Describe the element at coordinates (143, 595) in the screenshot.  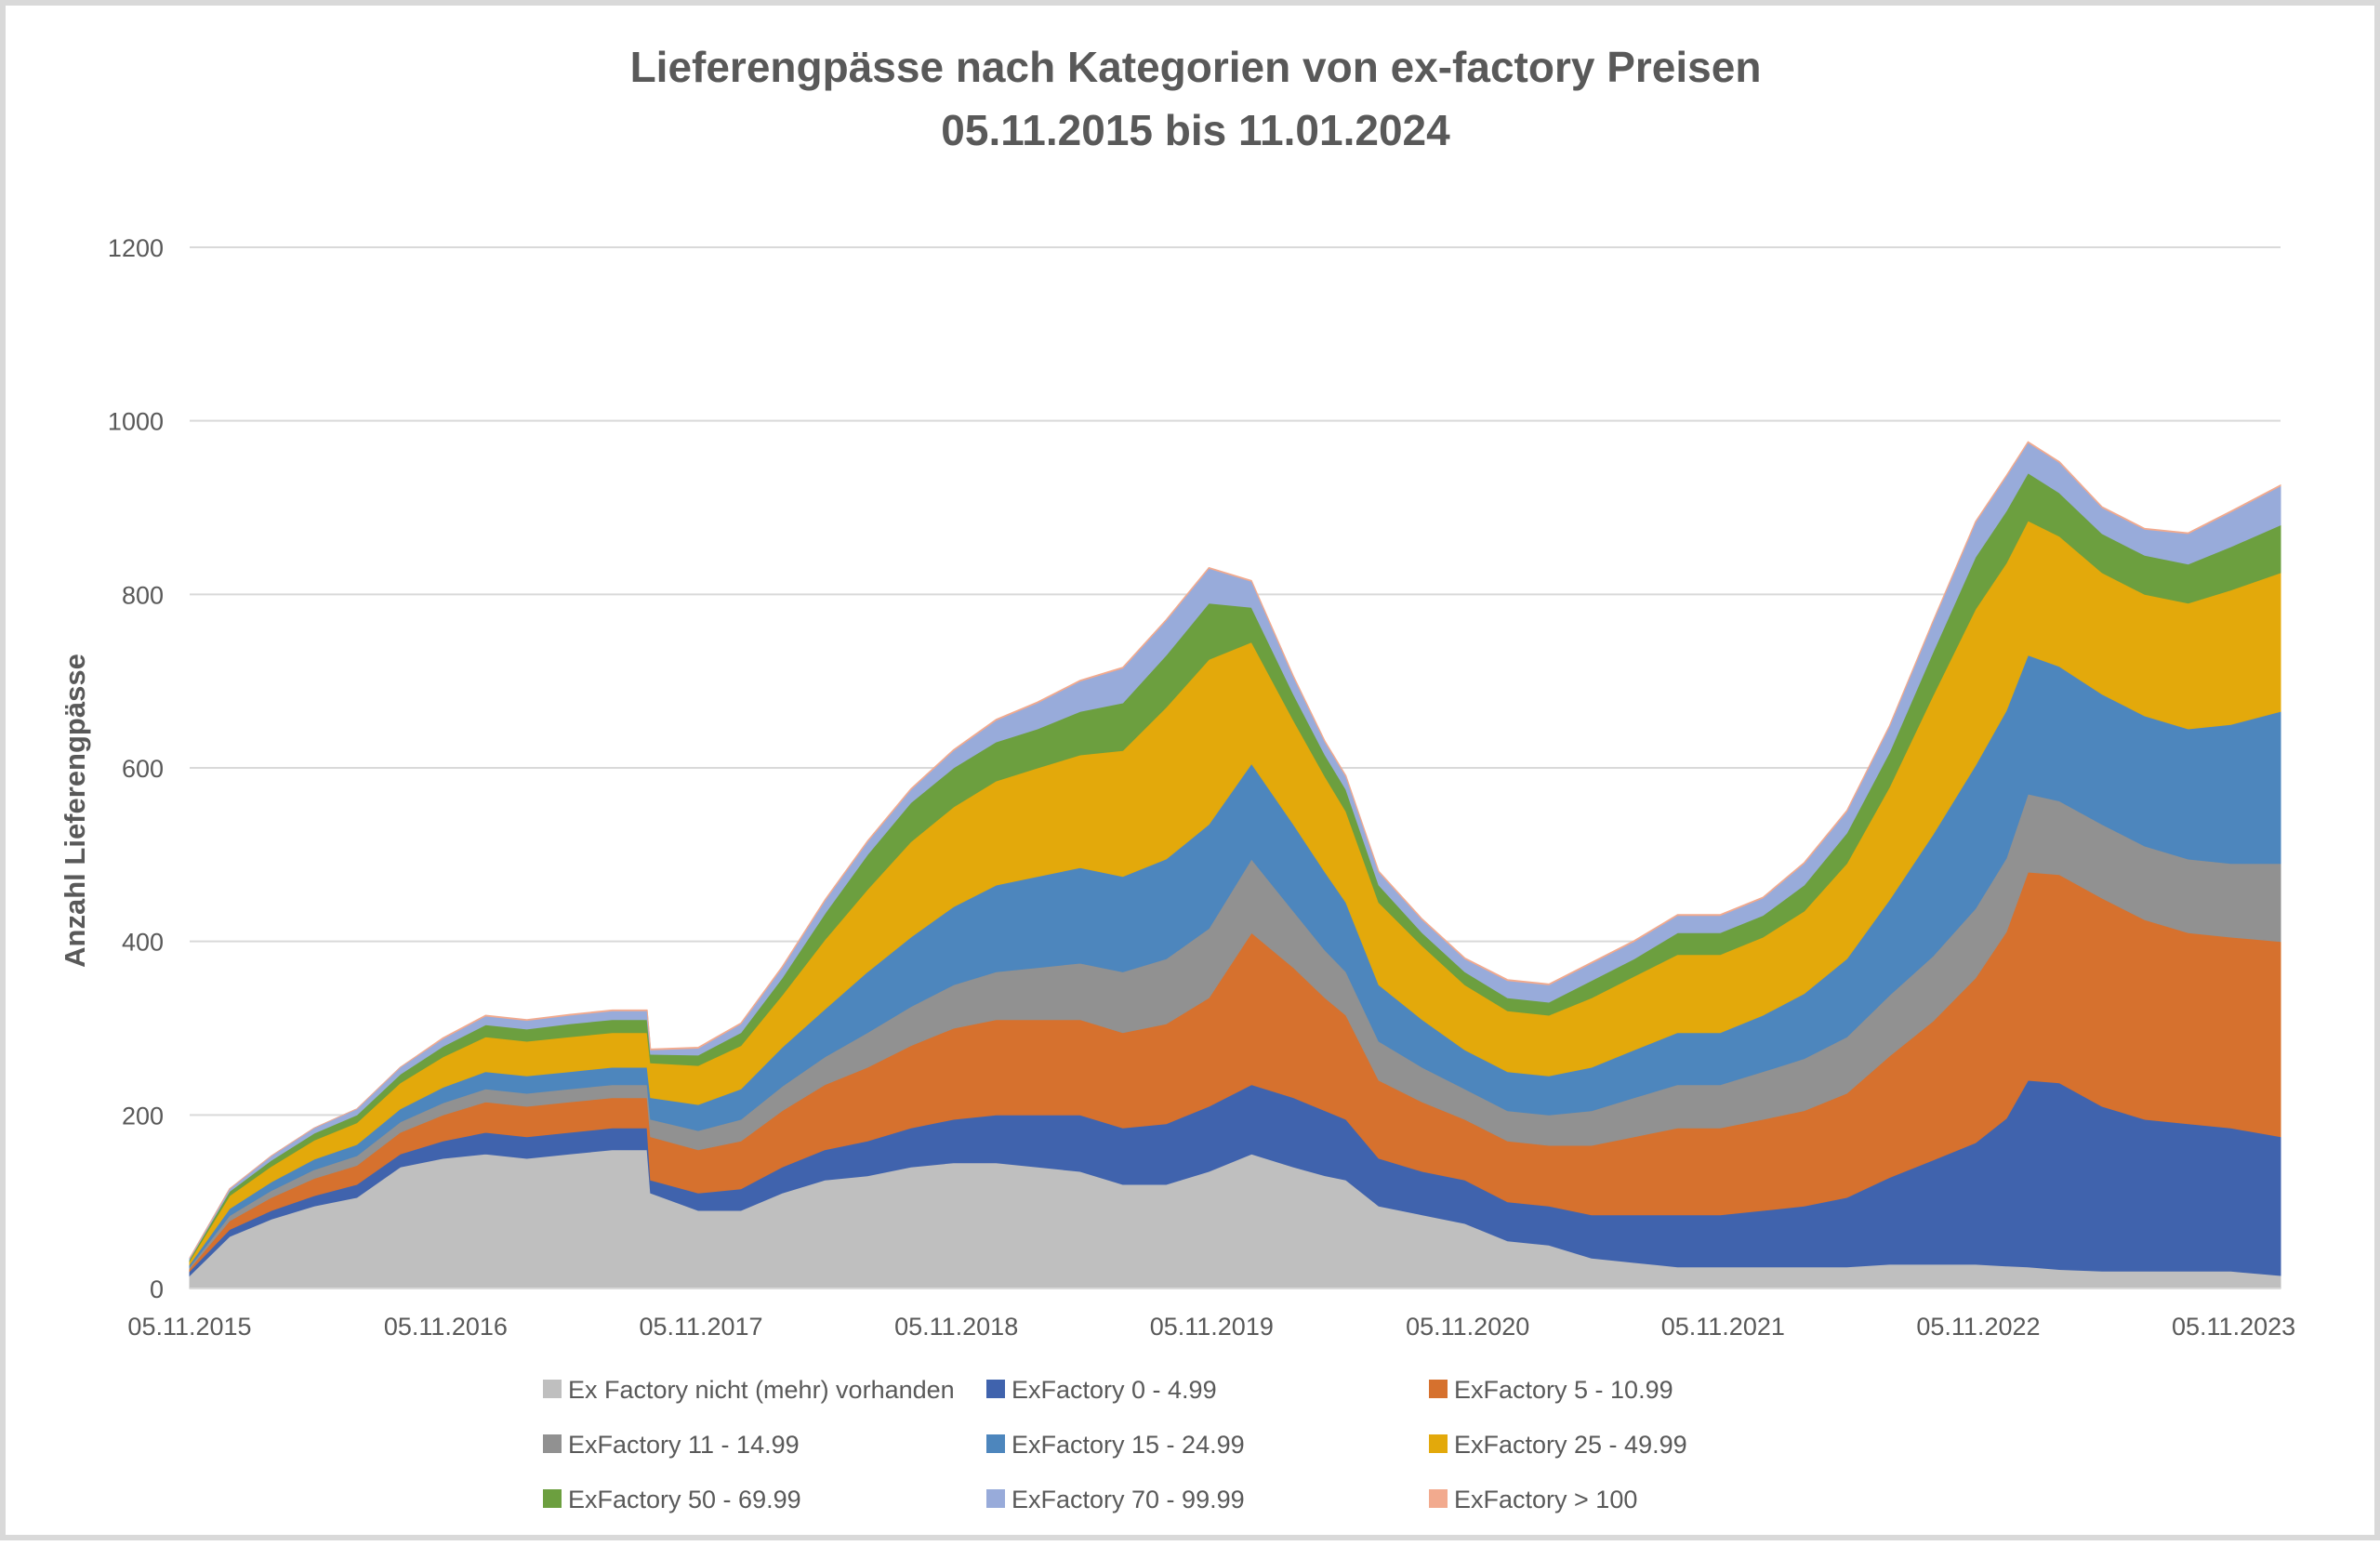
I see `y-tick-label: 800` at that location.